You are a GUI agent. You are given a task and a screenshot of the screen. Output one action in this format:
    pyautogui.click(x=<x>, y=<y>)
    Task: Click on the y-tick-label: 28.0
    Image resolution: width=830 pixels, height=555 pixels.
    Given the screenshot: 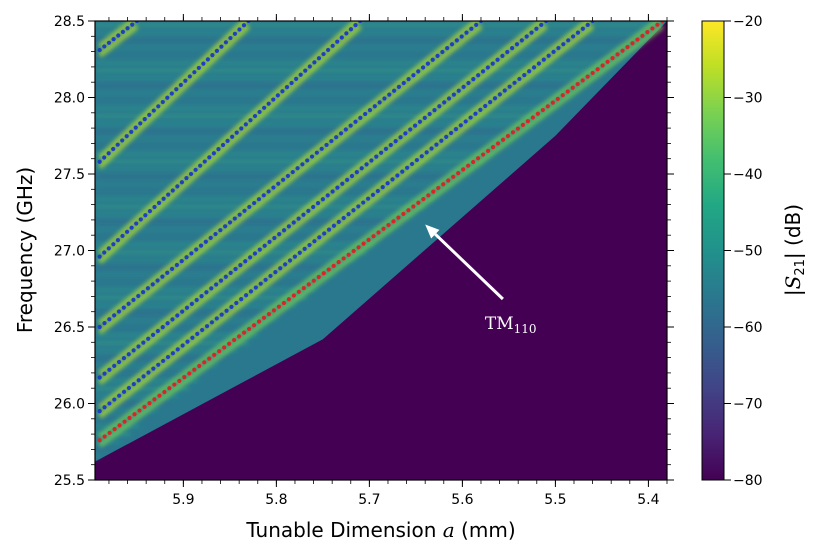 What is the action you would take?
    pyautogui.click(x=69, y=99)
    